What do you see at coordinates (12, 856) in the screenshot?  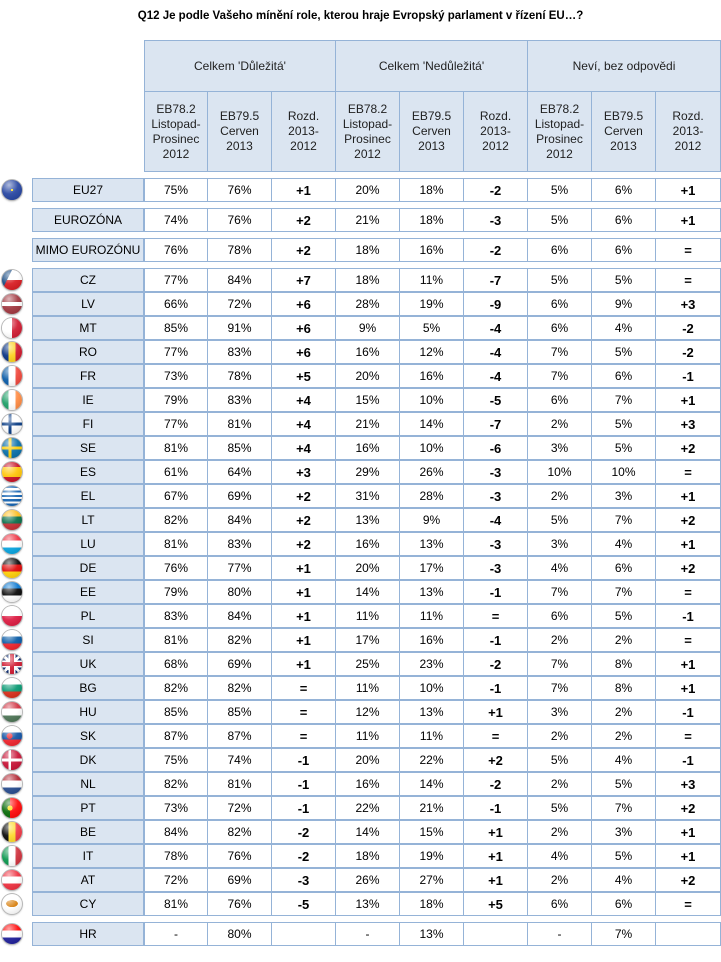 I see `italy-flag-icon` at bounding box center [12, 856].